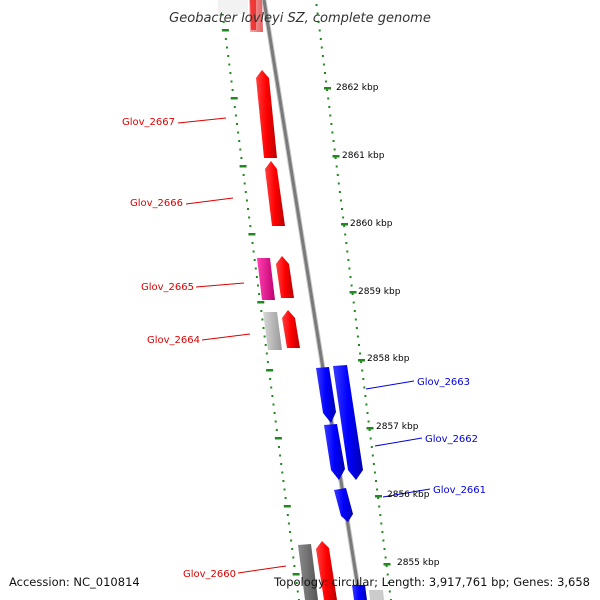 The width and height of the screenshot is (600, 600). I want to click on gene-label-glov-2661: Glov_2661, so click(459, 490).